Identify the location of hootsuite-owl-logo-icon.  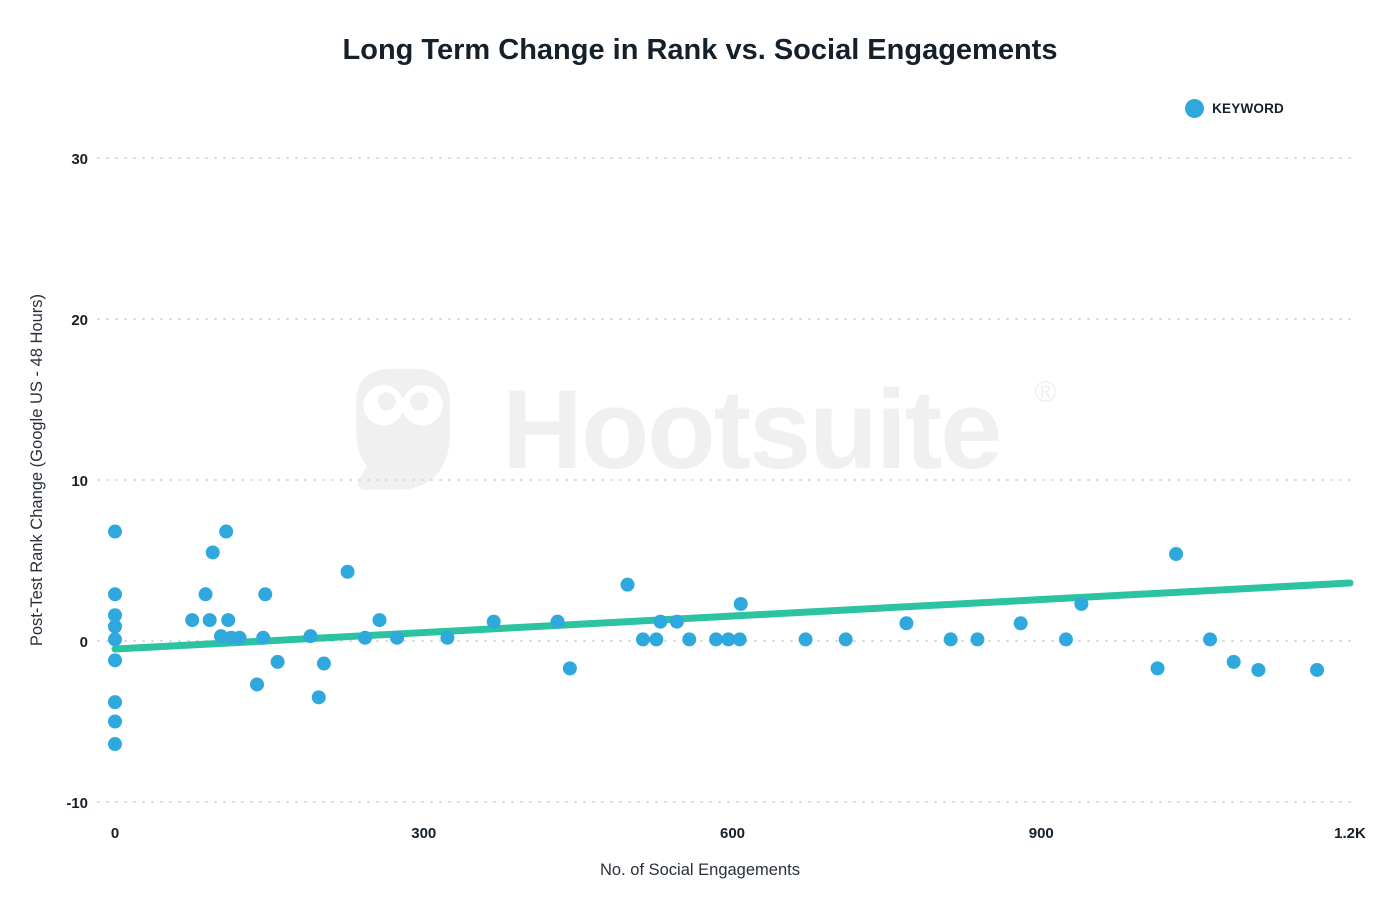
(403, 429).